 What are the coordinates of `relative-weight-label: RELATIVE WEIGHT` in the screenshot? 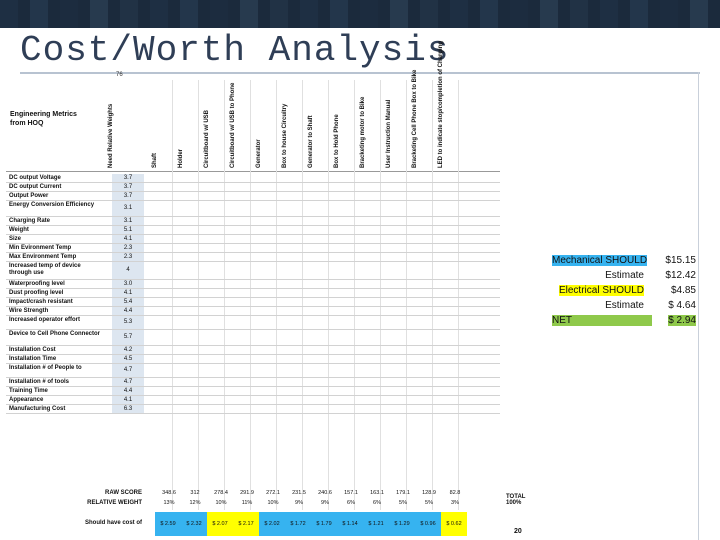 It's located at (114, 503).